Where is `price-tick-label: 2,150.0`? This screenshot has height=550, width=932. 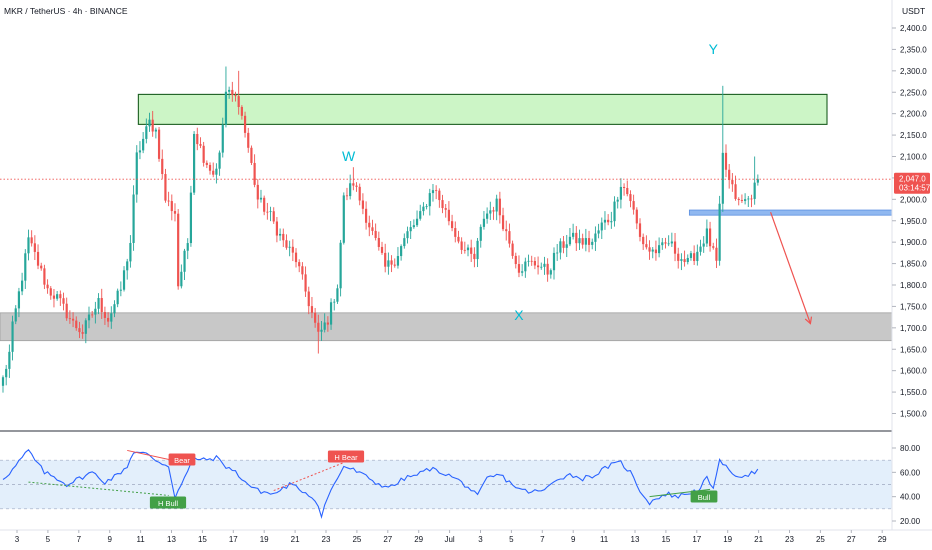
price-tick-label: 2,150.0 is located at coordinates (913, 135).